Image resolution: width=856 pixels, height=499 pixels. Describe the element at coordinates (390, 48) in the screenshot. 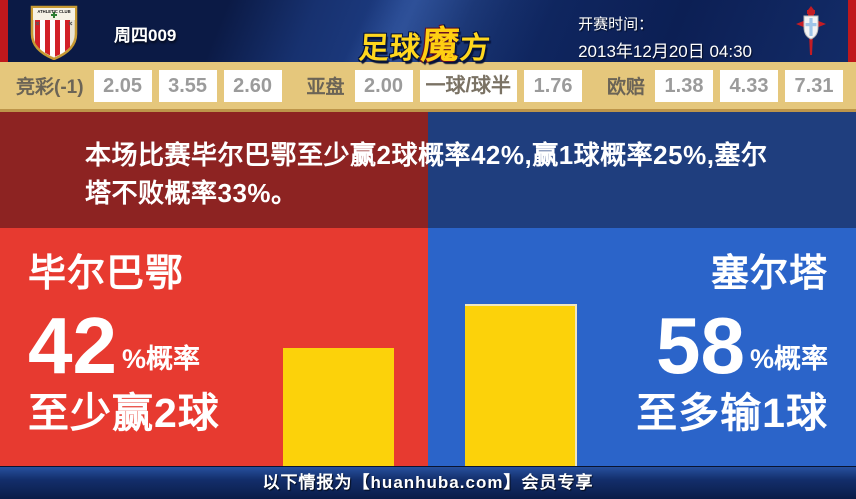

I see `site-logo-text: 足球` at that location.